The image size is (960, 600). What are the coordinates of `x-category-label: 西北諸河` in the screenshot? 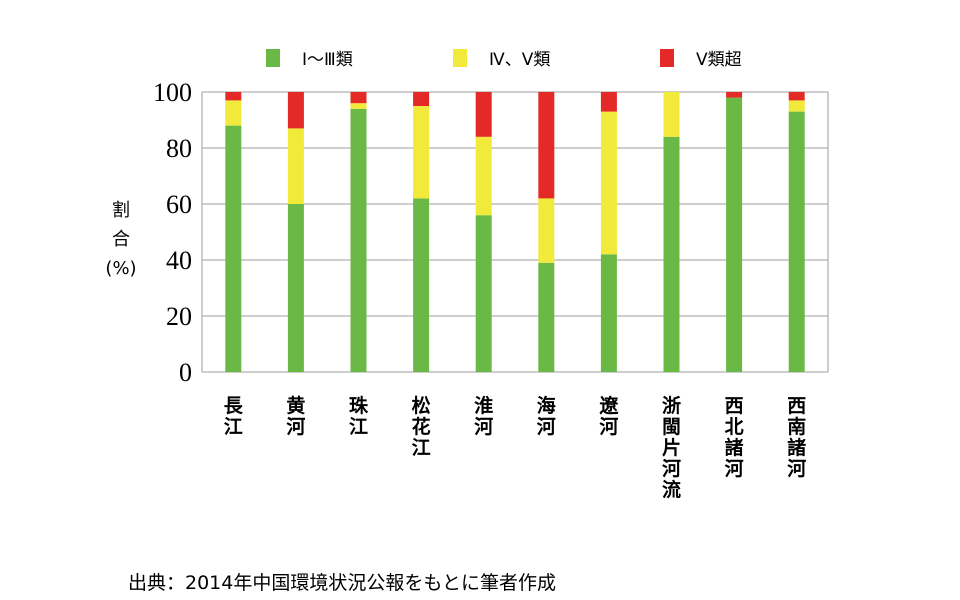 It's located at (734, 437).